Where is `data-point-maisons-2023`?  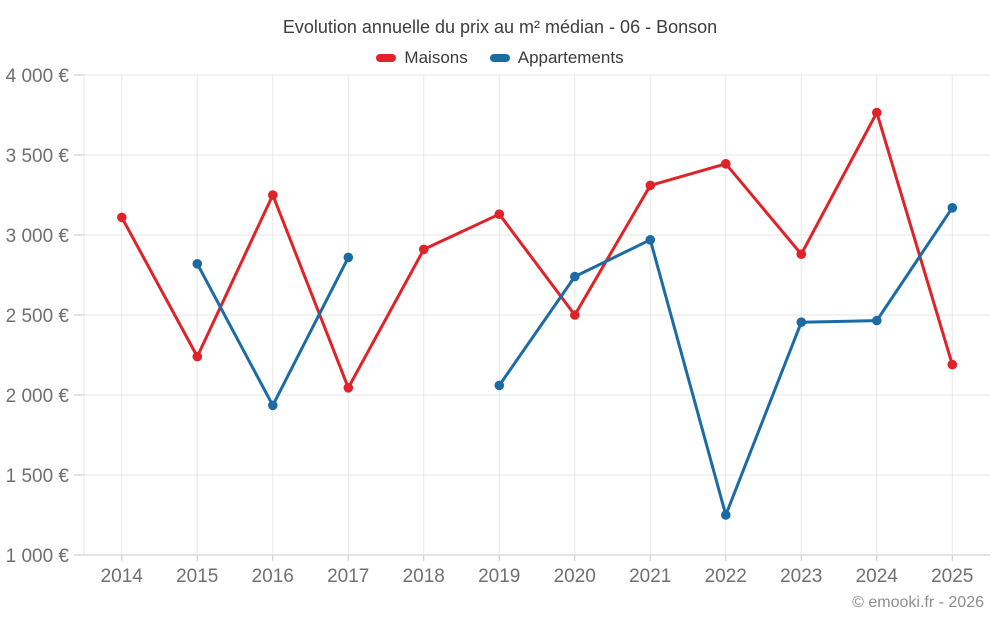
data-point-maisons-2023 is located at coordinates (801, 254).